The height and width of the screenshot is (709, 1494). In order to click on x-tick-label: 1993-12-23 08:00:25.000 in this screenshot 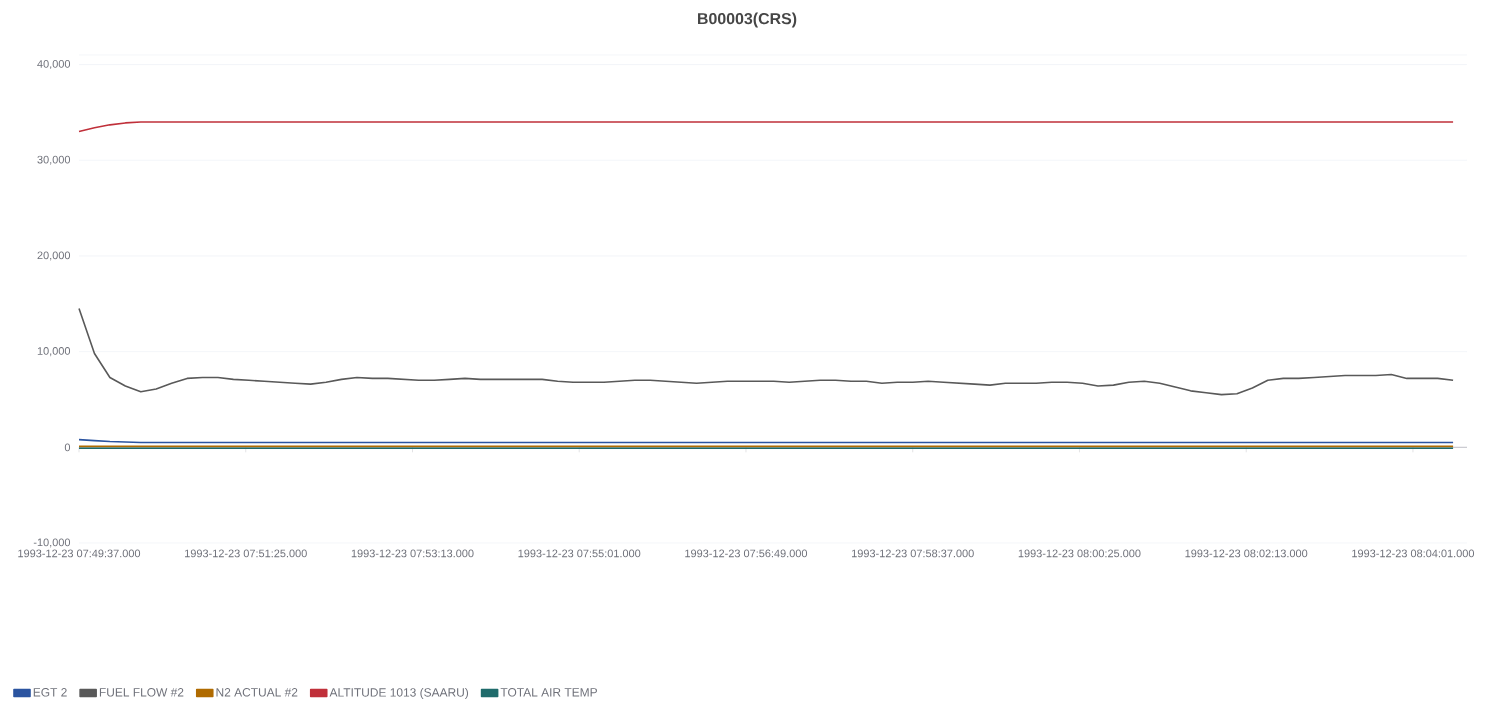, I will do `click(1079, 553)`.